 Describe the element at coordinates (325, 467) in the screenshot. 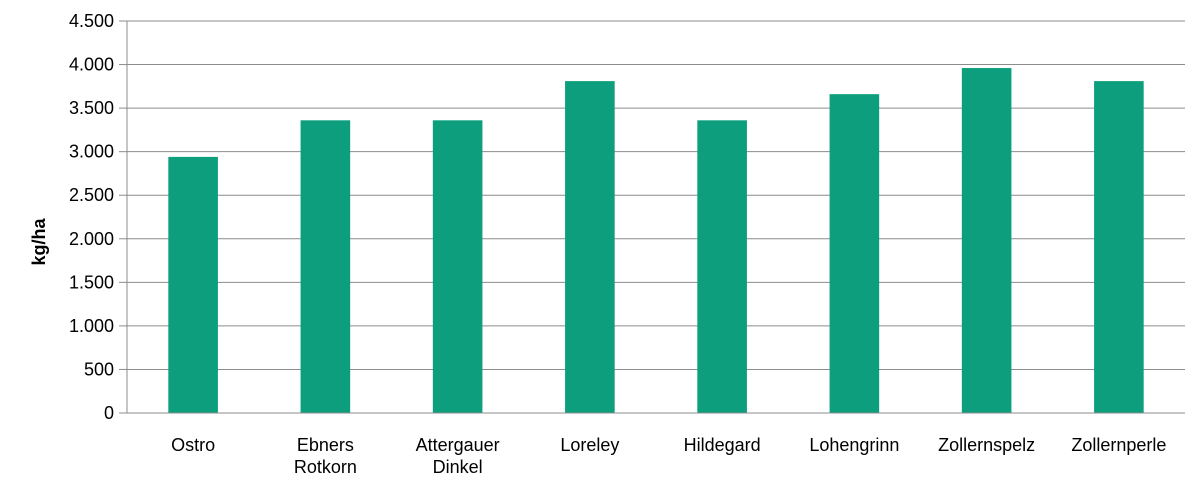

I see `x-tick-label-line: Rotkorn` at that location.